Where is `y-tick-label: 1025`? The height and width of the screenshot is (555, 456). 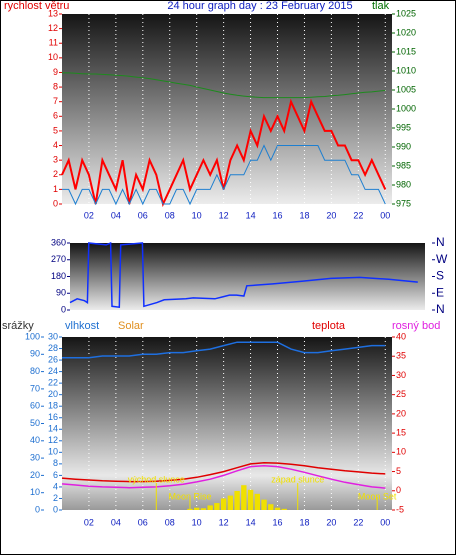 y-tick-label: 1025 is located at coordinates (406, 13).